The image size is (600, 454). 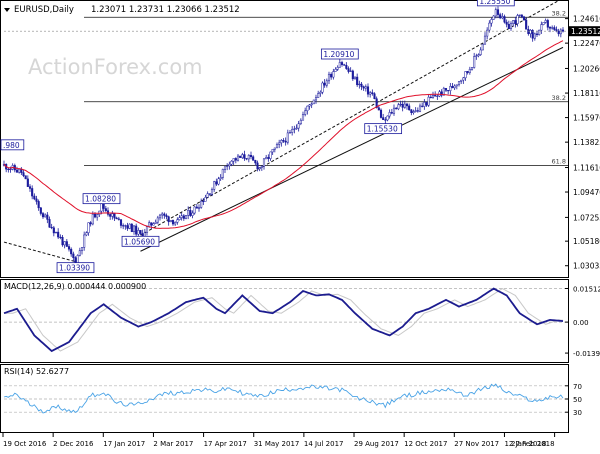 What do you see at coordinates (586, 93) in the screenshot?
I see `price-tick-label: 1.18110` at bounding box center [586, 93].